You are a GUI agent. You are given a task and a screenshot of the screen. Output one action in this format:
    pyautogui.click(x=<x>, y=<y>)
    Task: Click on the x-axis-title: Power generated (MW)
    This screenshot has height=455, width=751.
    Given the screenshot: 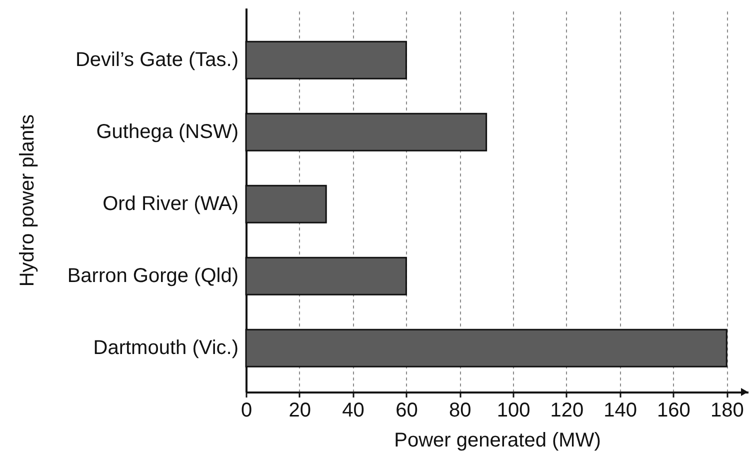 What is the action you would take?
    pyautogui.click(x=497, y=441)
    